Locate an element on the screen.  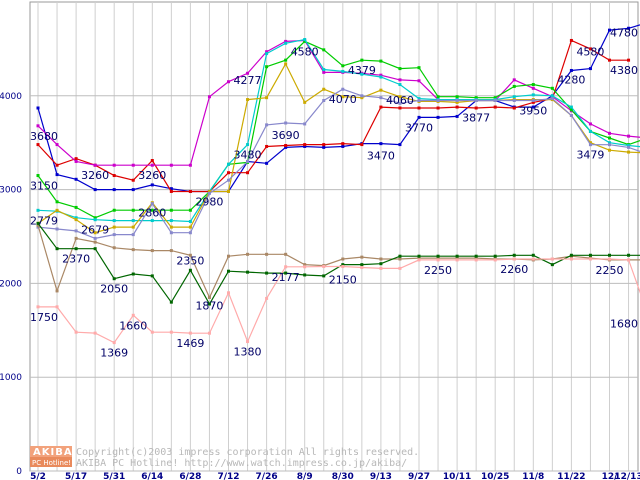
data-label: 2250 is located at coordinates (610, 270).